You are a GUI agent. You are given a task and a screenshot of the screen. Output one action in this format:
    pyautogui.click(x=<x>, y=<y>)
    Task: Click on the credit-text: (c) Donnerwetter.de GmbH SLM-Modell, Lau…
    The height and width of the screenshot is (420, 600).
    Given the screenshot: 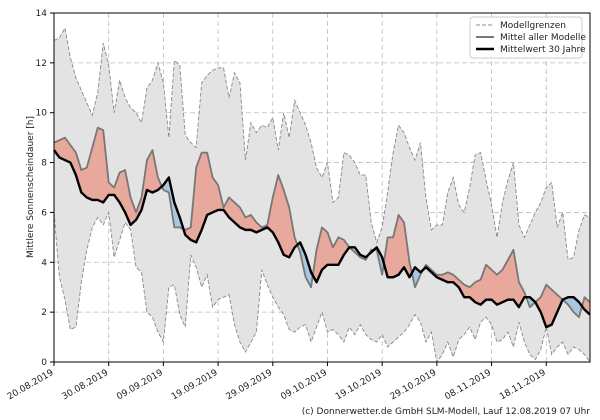 What is the action you would take?
    pyautogui.click(x=446, y=412)
    